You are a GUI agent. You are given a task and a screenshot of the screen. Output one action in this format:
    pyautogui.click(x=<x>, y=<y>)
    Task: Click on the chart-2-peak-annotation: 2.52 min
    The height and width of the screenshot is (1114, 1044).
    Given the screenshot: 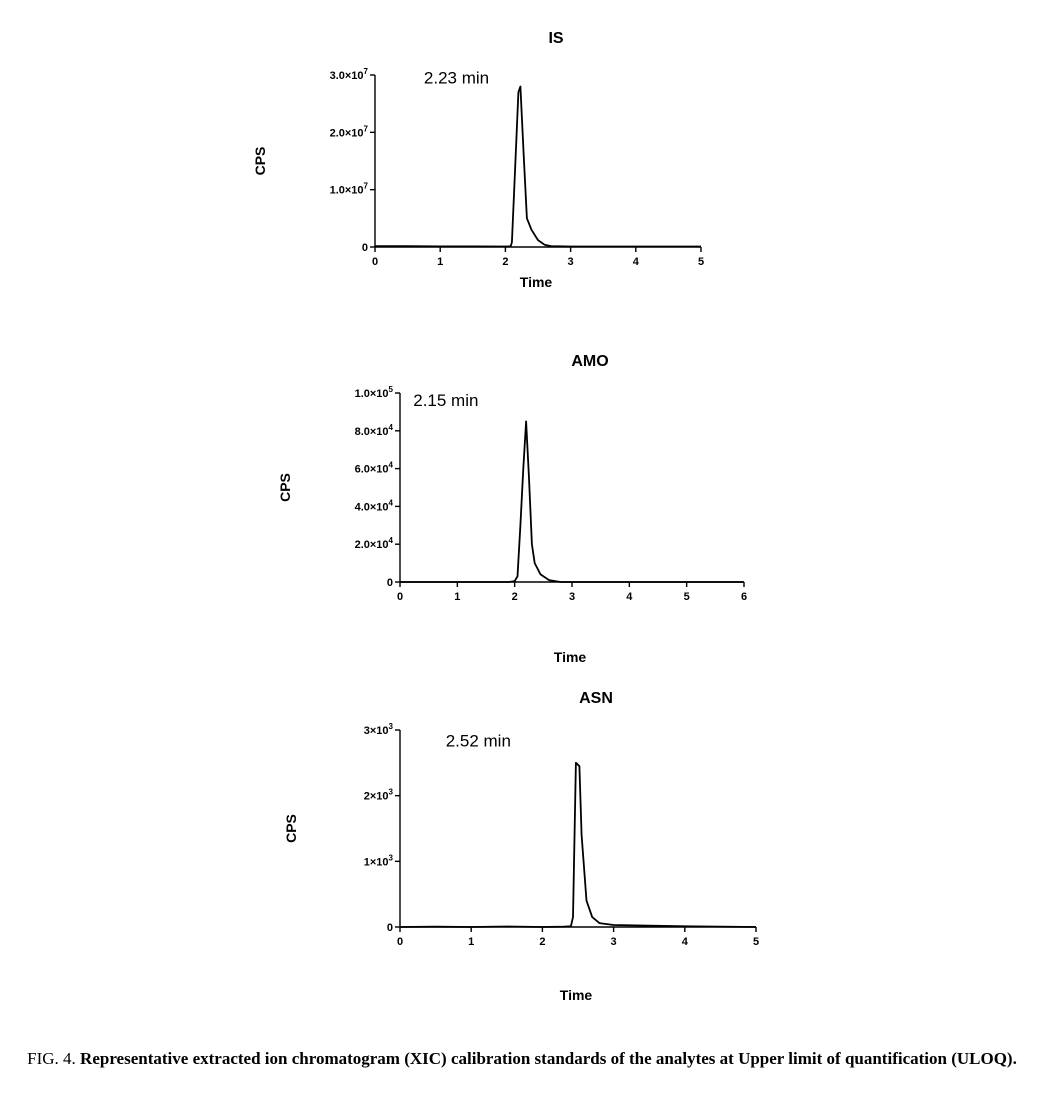 What is the action you would take?
    pyautogui.click(x=478, y=740)
    